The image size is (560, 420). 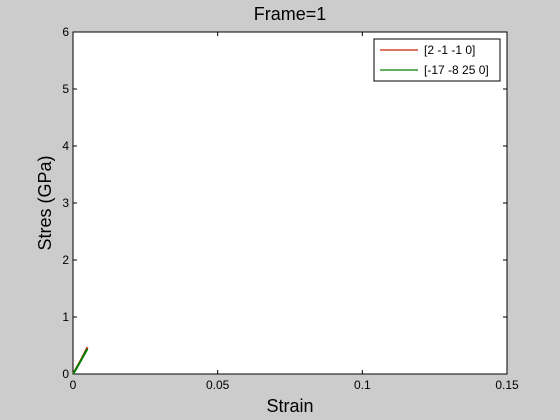 What do you see at coordinates (65, 260) in the screenshot?
I see `y-tick-label: 2` at bounding box center [65, 260].